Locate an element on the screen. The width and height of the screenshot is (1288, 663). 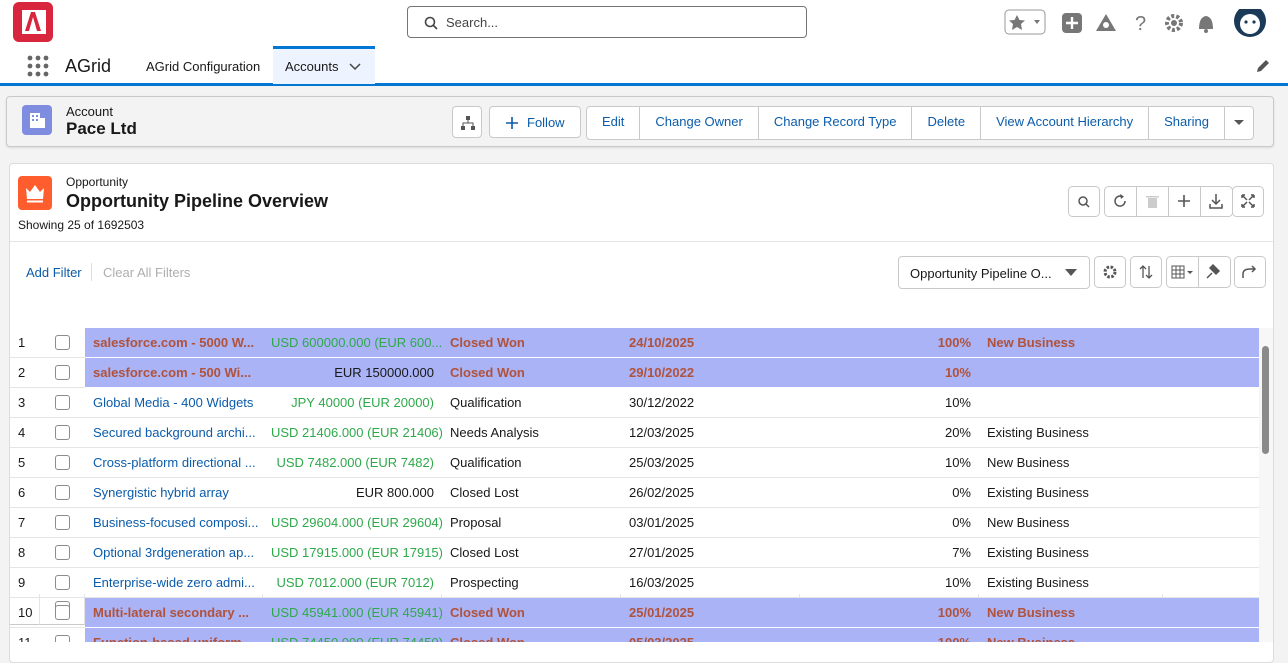
more-actions is located at coordinates (1239, 123).